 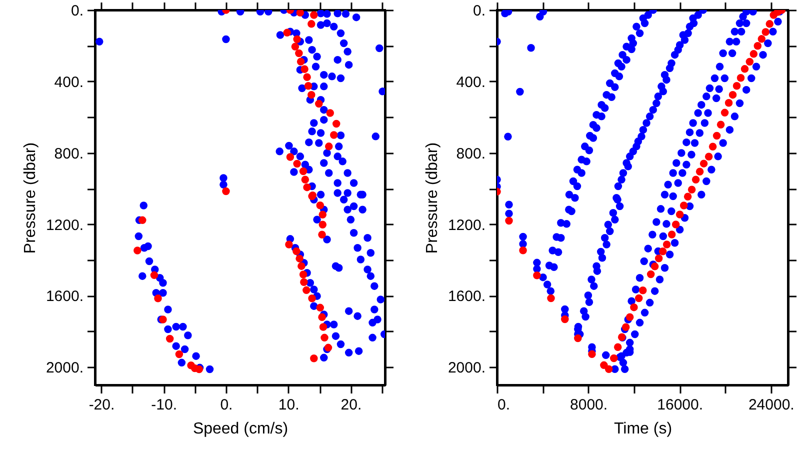 What do you see at coordinates (240, 429) in the screenshot?
I see `x-axis-title: Speed (cm/s)` at bounding box center [240, 429].